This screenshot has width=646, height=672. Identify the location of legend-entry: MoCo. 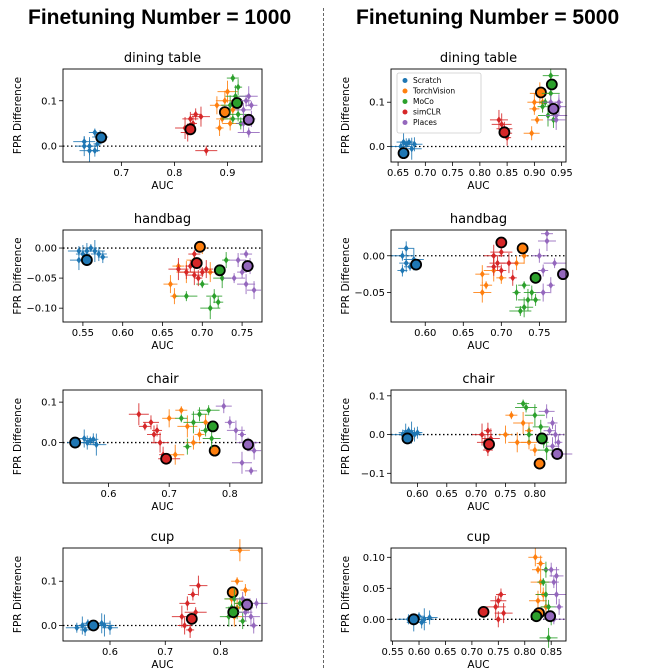
(423, 101).